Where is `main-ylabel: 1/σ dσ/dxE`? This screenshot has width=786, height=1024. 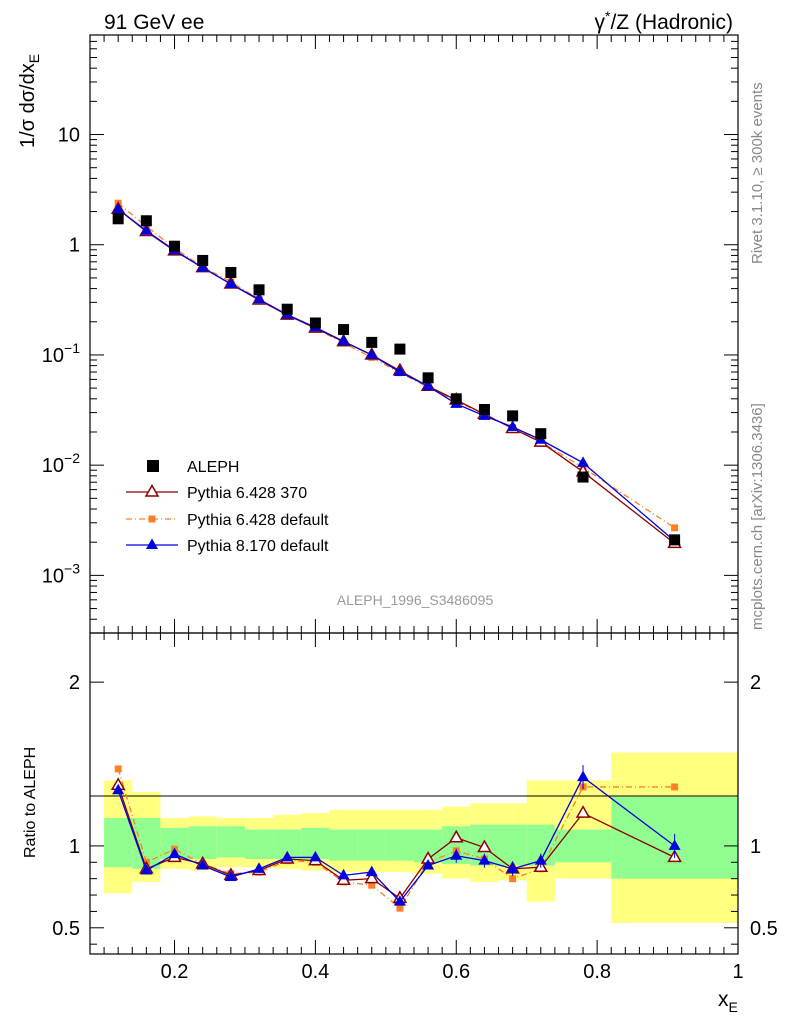 main-ylabel: 1/σ dσ/dxE is located at coordinates (29, 101).